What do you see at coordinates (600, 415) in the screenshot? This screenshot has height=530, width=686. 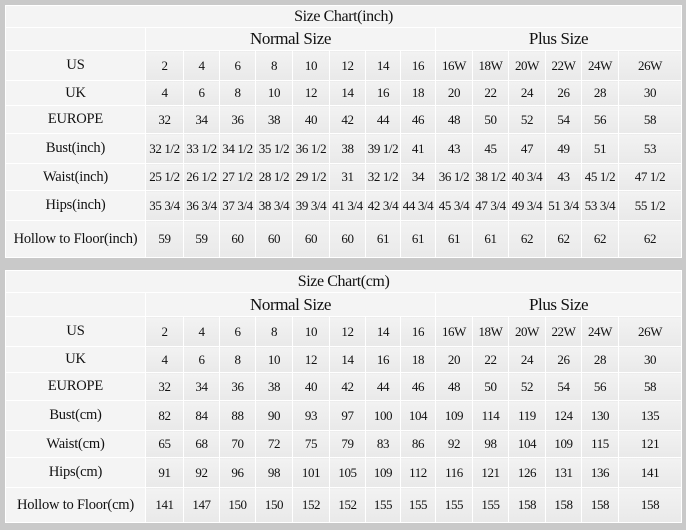 I see `table-cell: 130` at bounding box center [600, 415].